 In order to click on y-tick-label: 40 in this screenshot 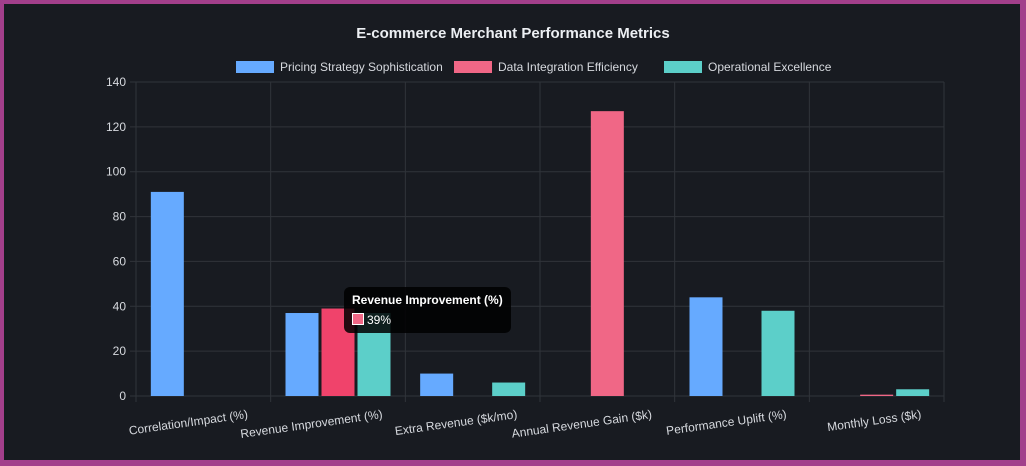, I will do `click(120, 306)`.